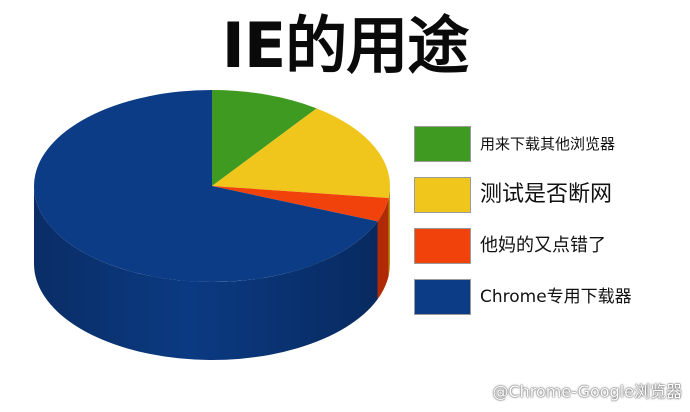 The width and height of the screenshot is (690, 412). Describe the element at coordinates (345, 45) in the screenshot. I see `chart-title: IE的用途` at that location.